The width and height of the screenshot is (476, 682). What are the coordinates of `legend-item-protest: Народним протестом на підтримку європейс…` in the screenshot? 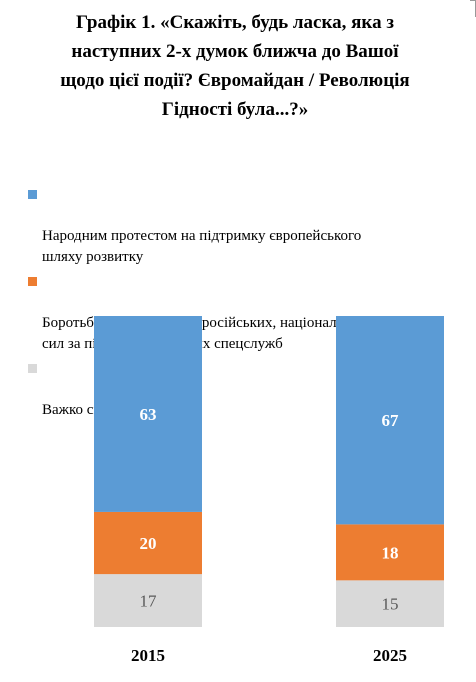 It's located at (252, 226).